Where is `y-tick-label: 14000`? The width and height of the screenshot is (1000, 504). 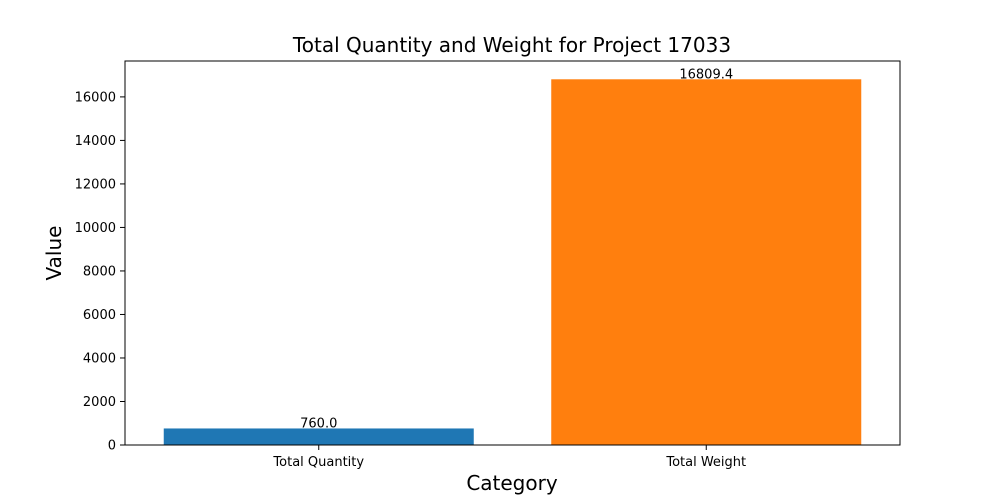 y-tick-label: 14000 is located at coordinates (95, 141).